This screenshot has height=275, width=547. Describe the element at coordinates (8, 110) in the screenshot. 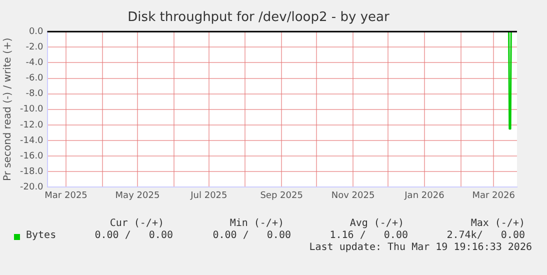

I see `y-axis-title: Pr second read (-) / write (+)` at that location.